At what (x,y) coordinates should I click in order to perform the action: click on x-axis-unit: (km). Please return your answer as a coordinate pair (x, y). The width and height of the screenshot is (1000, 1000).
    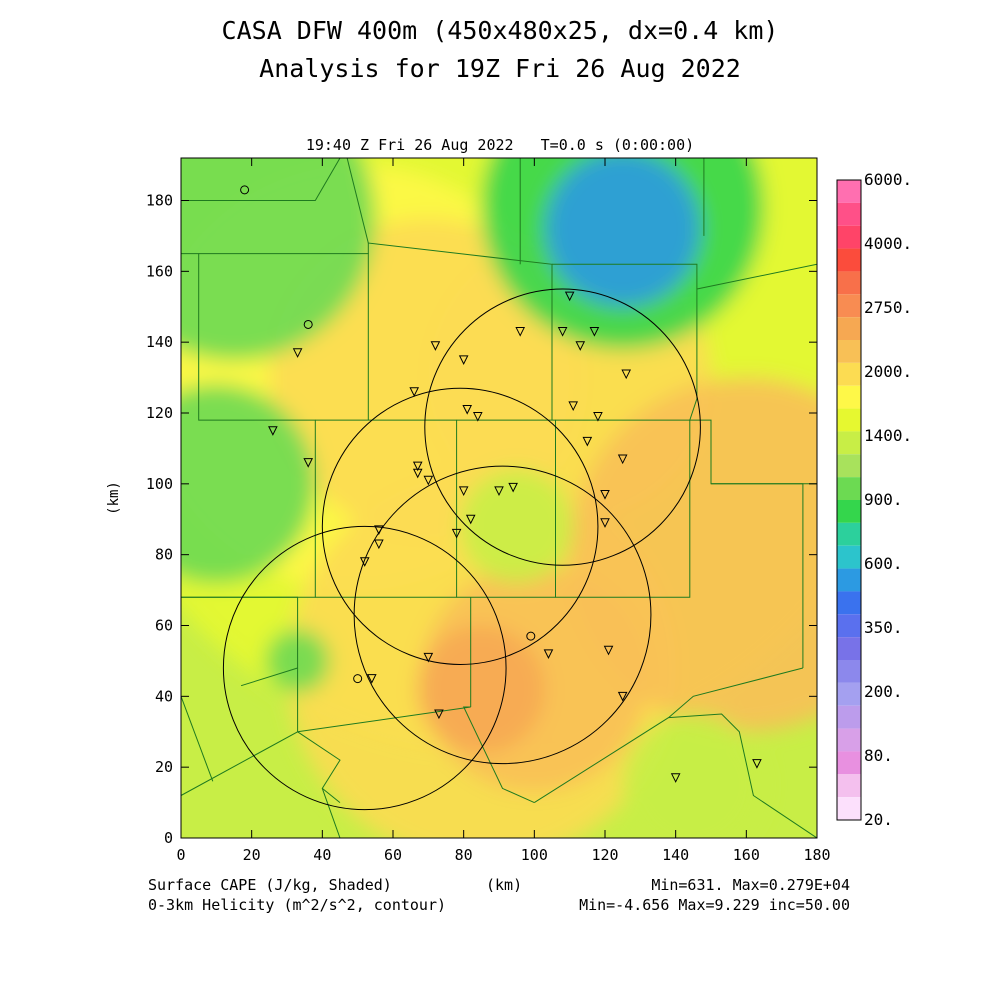
    Looking at the image, I should click on (504, 885).